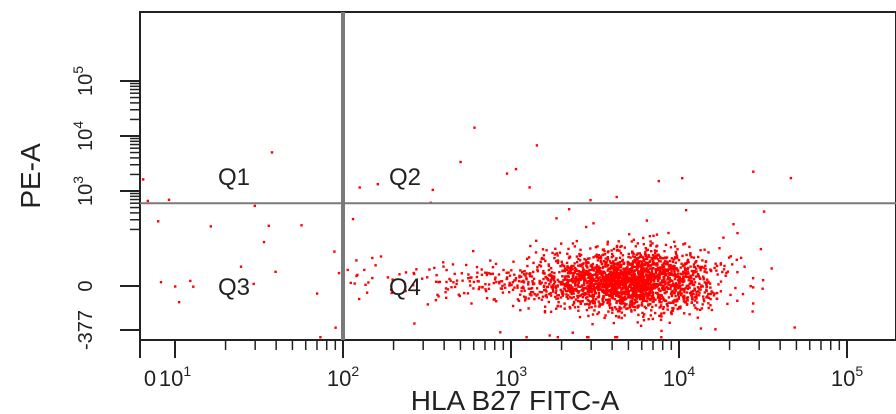 This screenshot has height=414, width=896. What do you see at coordinates (234, 177) in the screenshot?
I see `quadrant-label: Q1` at bounding box center [234, 177].